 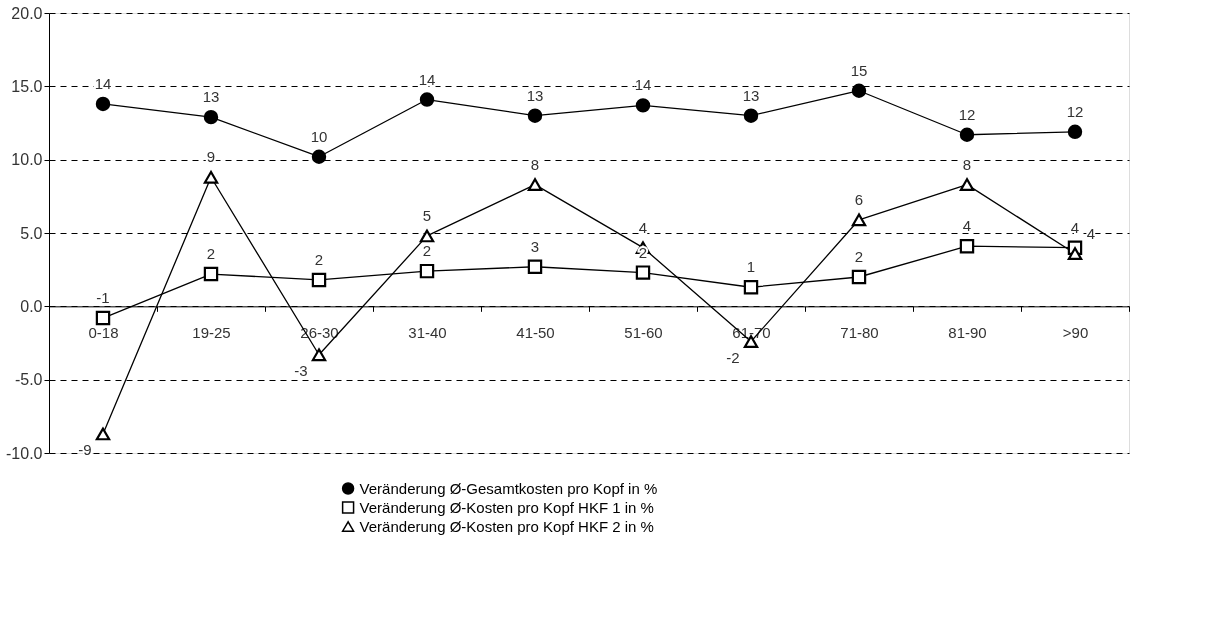 I want to click on y-tick-label: -10.0, so click(x=24, y=453).